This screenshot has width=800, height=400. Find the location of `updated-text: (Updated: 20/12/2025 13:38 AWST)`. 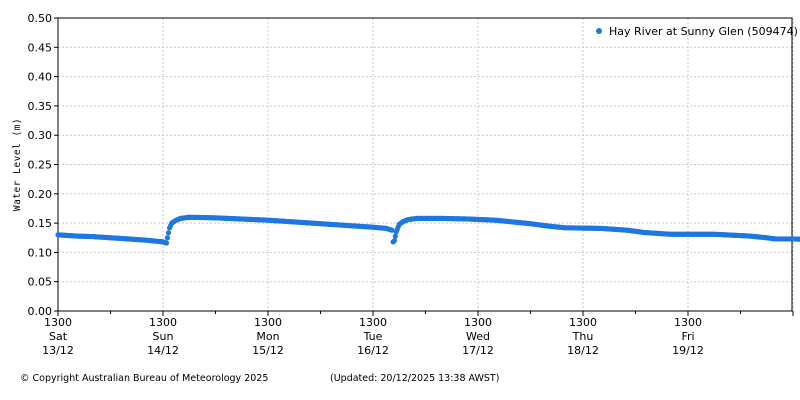

updated-text: (Updated: 20/12/2025 13:38 AWST) is located at coordinates (415, 378).